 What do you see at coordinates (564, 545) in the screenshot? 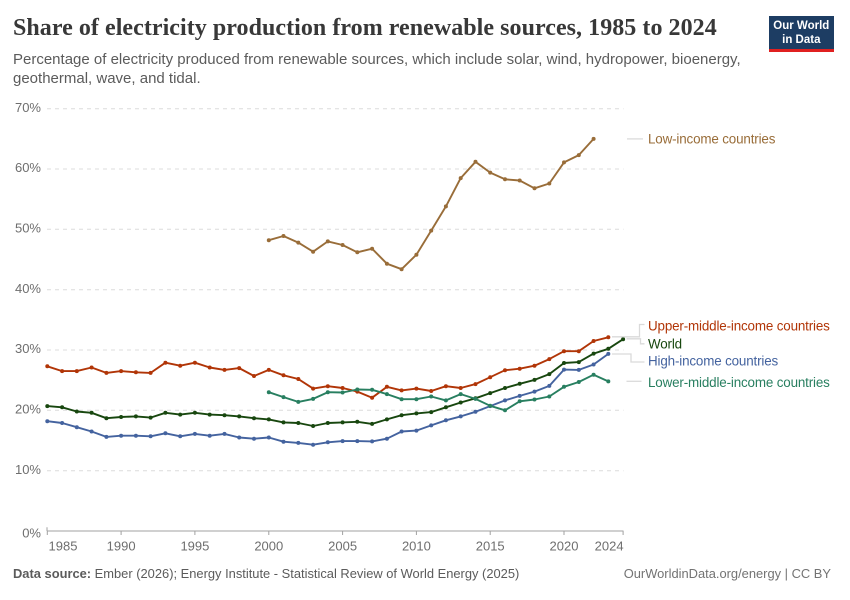
I see `svg-text: 2020` at bounding box center [564, 545].